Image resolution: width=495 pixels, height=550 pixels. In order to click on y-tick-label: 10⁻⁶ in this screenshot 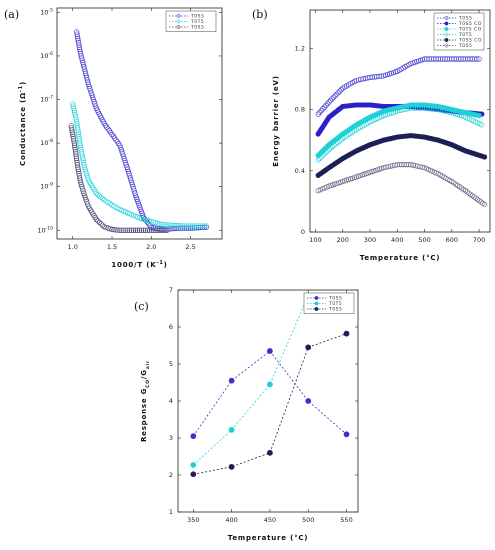, I will do `click(46, 55)`.